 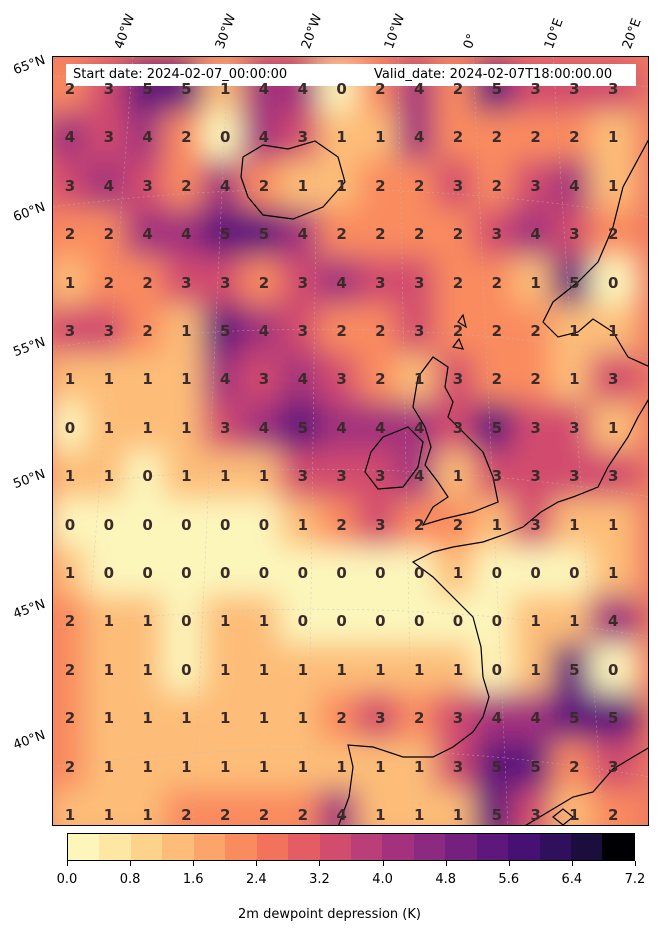 I want to click on colorbar-tick-label: 4.8, so click(x=445, y=879).